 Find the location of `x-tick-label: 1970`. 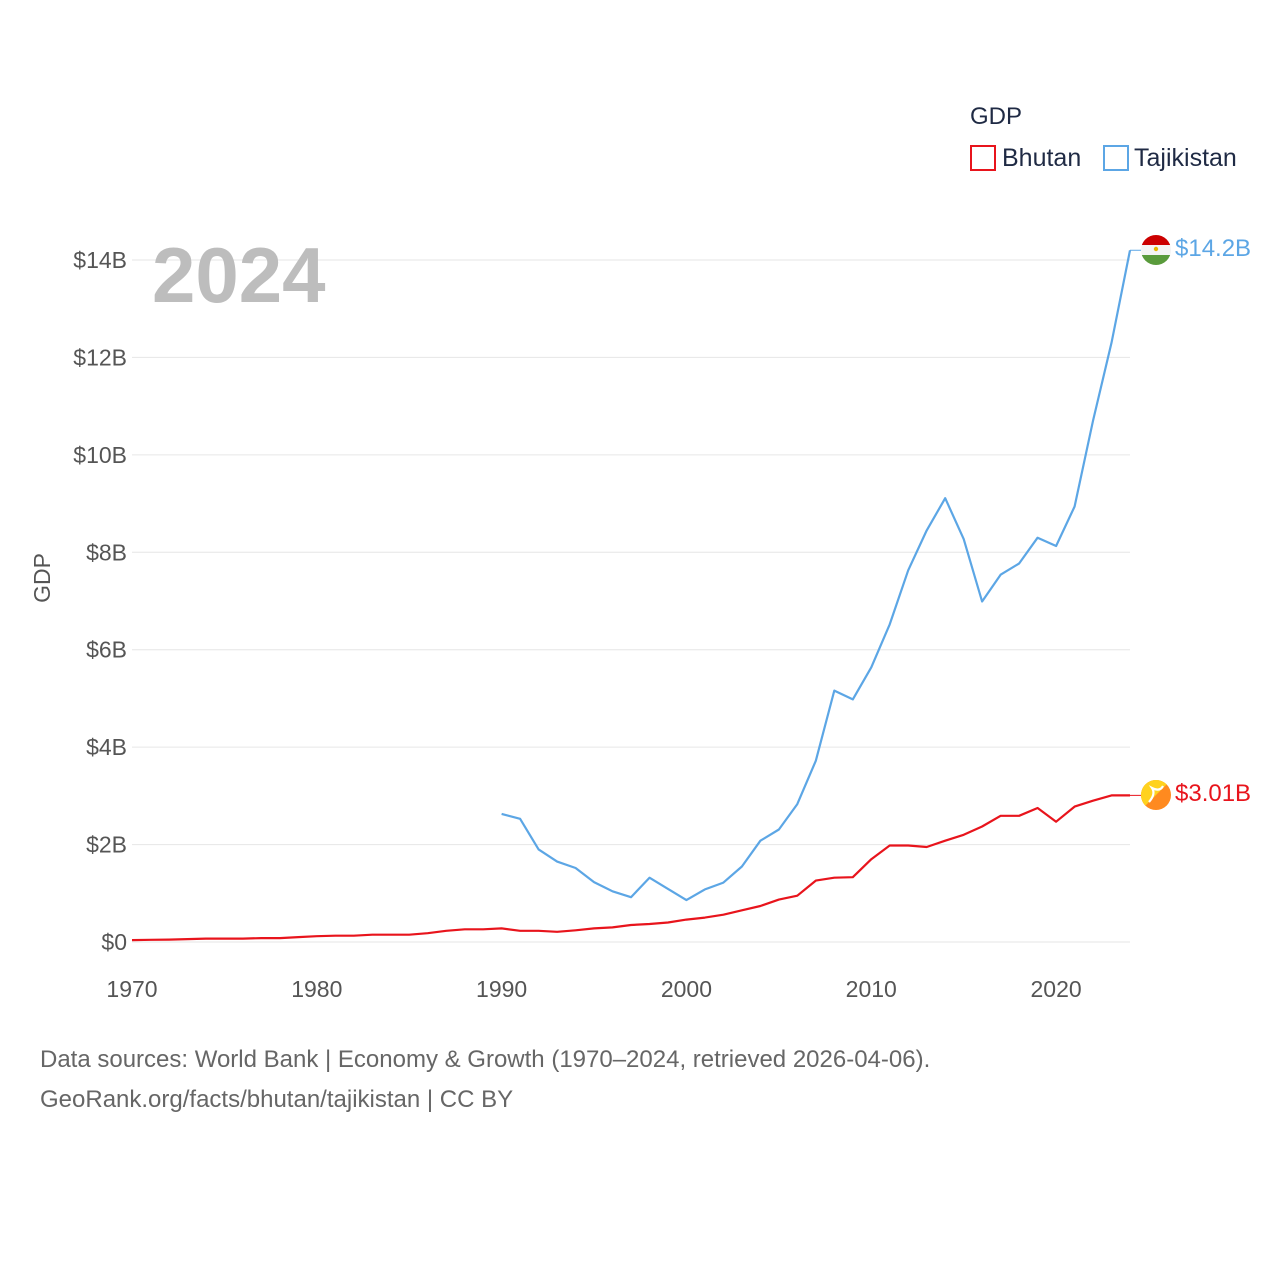

x-tick-label: 1970 is located at coordinates (131, 989).